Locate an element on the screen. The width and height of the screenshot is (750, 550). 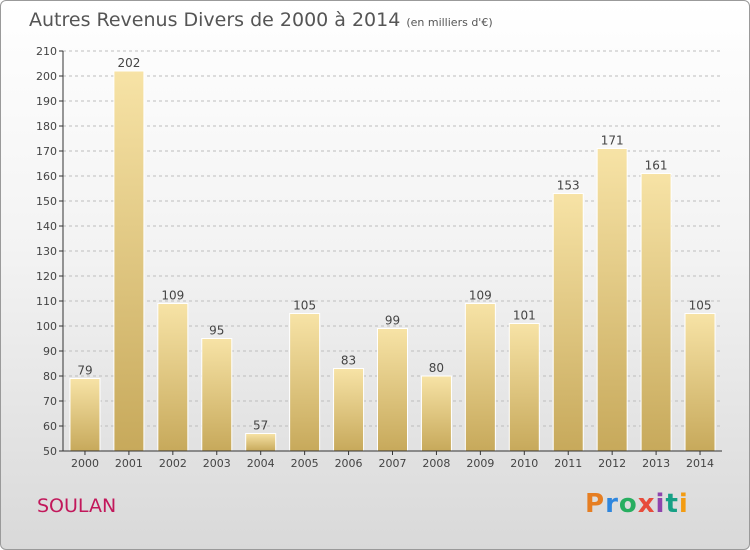
data-label: 79 is located at coordinates (84, 371).